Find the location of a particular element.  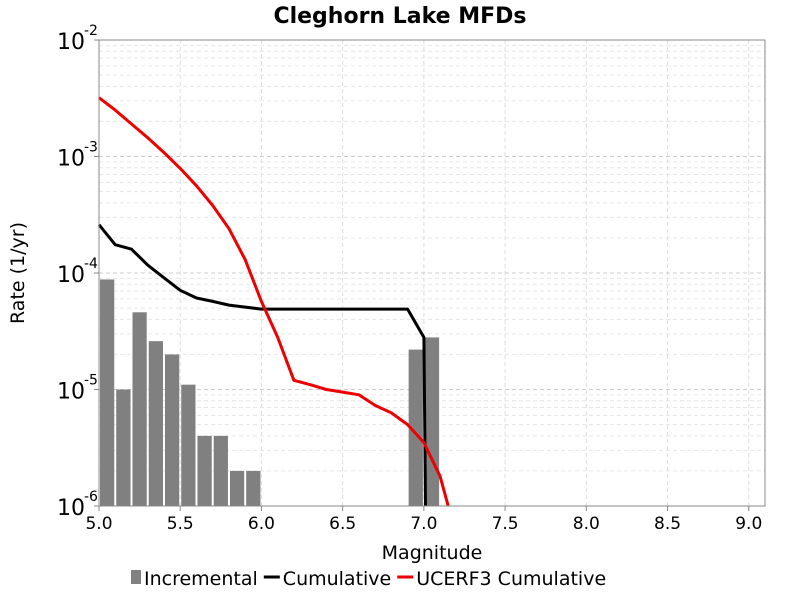

y-tick-label-exponent: -6 is located at coordinates (91, 497).